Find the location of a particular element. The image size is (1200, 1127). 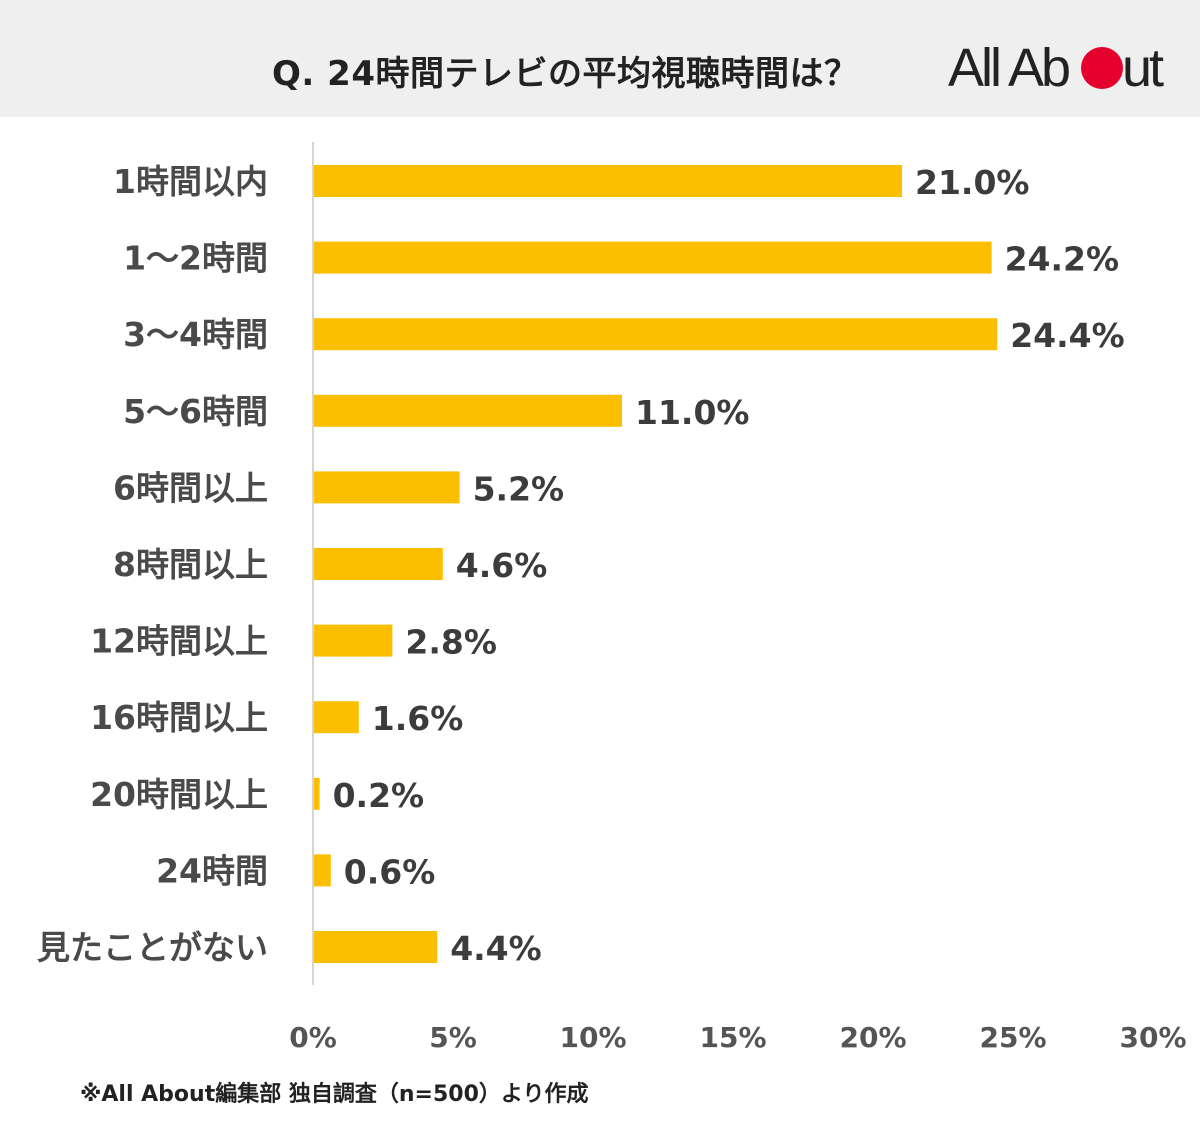

category-label: 24時間 is located at coordinates (212, 870).